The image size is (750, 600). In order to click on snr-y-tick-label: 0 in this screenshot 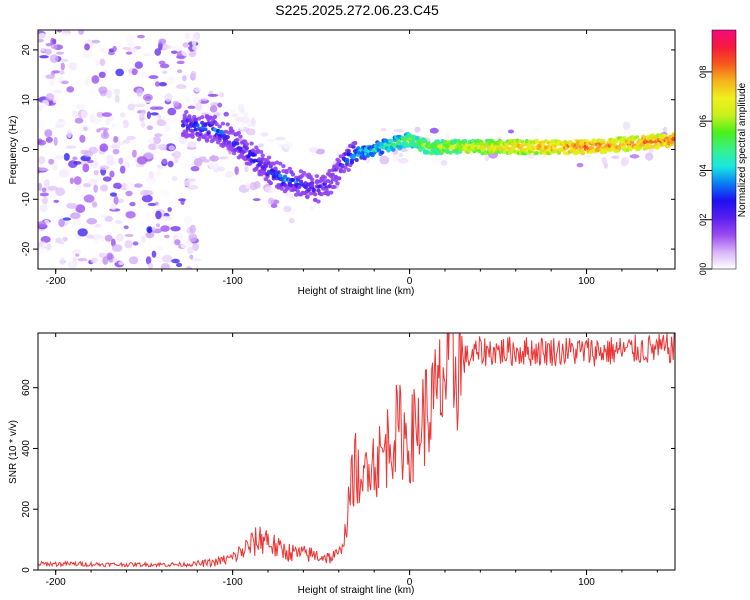, I will do `click(26, 570)`.